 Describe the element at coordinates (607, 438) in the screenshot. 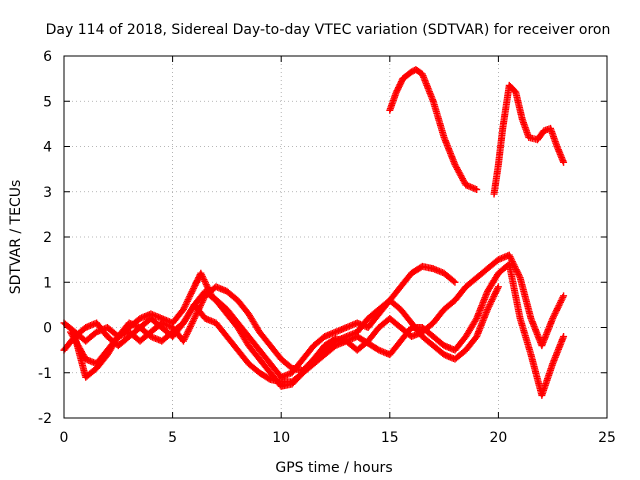

I see `x-tick-label: 25` at that location.